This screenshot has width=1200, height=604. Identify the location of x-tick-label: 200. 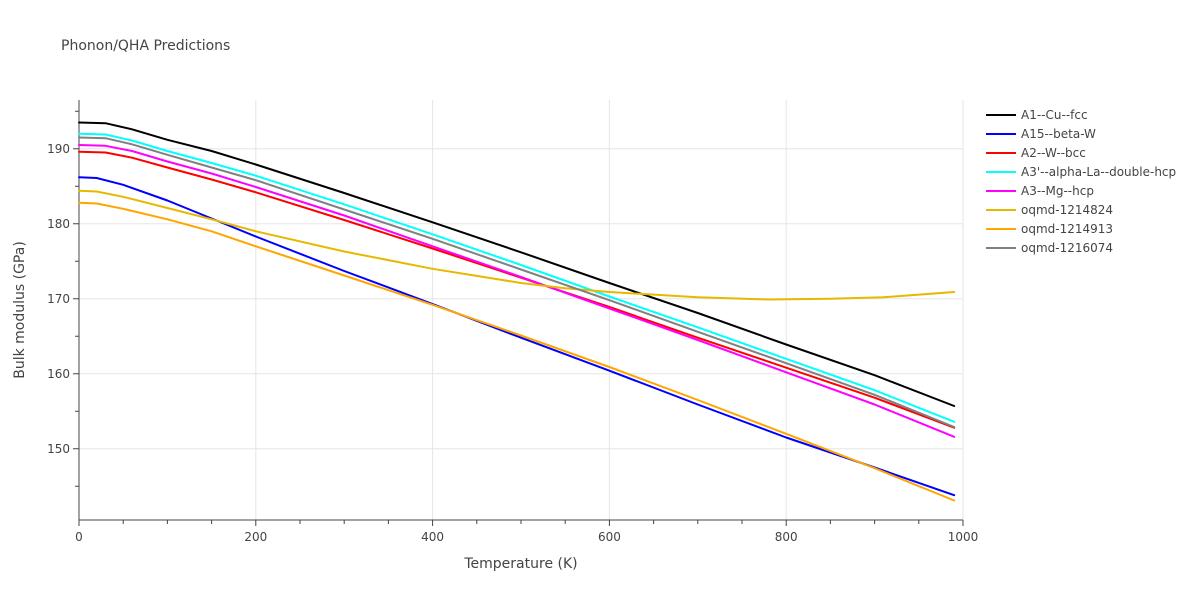
(255, 537).